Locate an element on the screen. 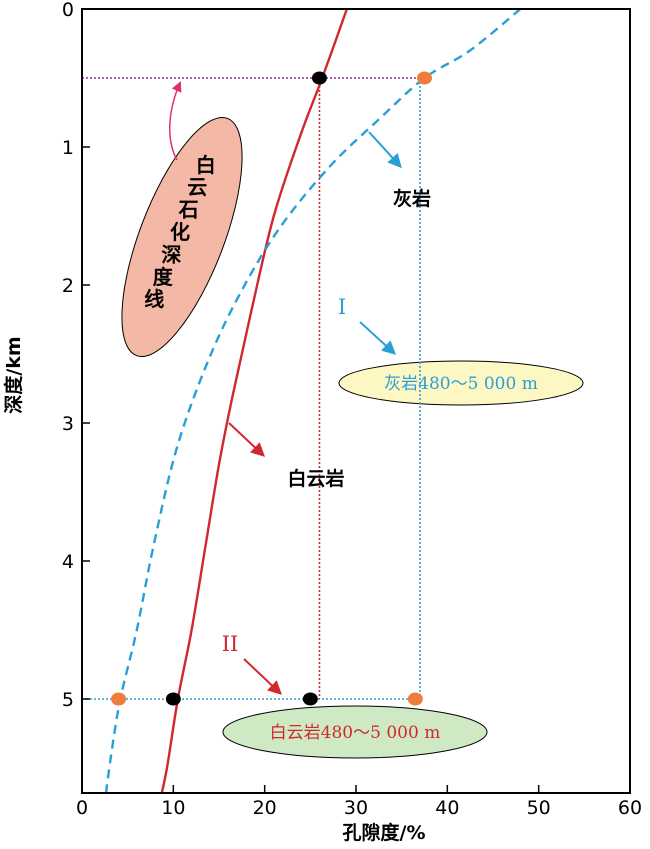  dolomite-arrow is located at coordinates (247, 439).